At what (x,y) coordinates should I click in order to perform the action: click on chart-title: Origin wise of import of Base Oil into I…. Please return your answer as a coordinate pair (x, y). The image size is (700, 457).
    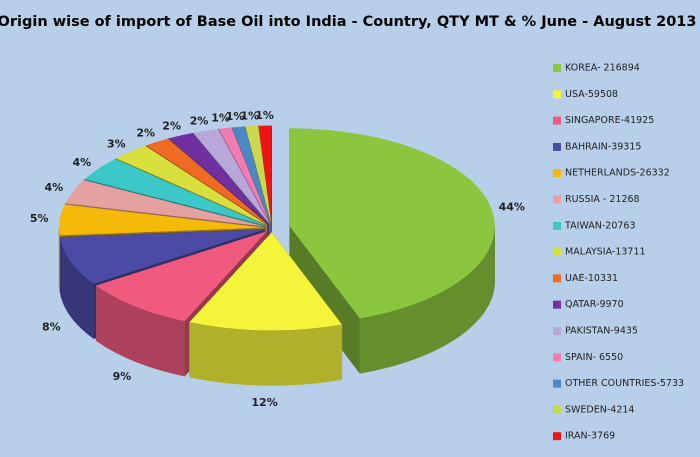
    Looking at the image, I should click on (348, 22).